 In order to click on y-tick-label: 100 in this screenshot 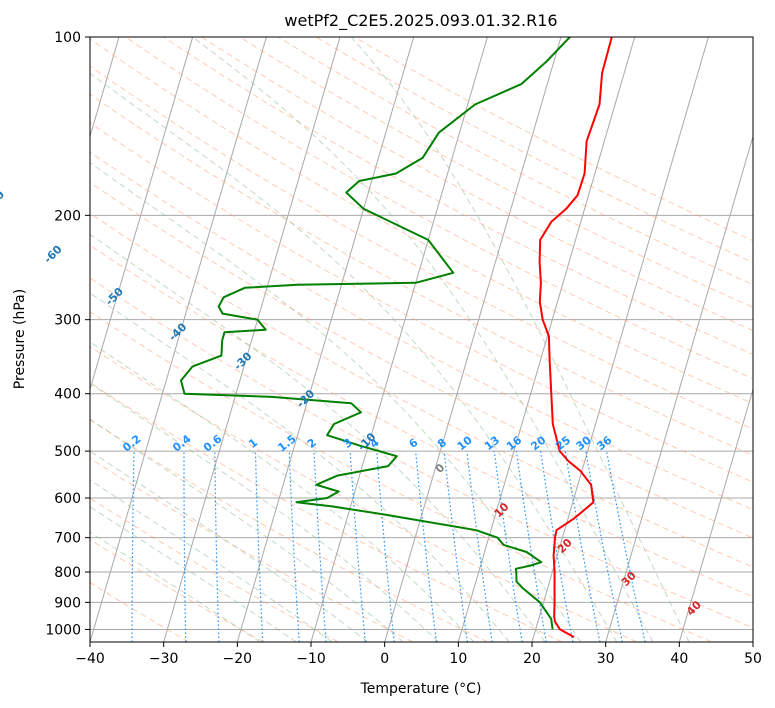, I will do `click(67, 38)`.